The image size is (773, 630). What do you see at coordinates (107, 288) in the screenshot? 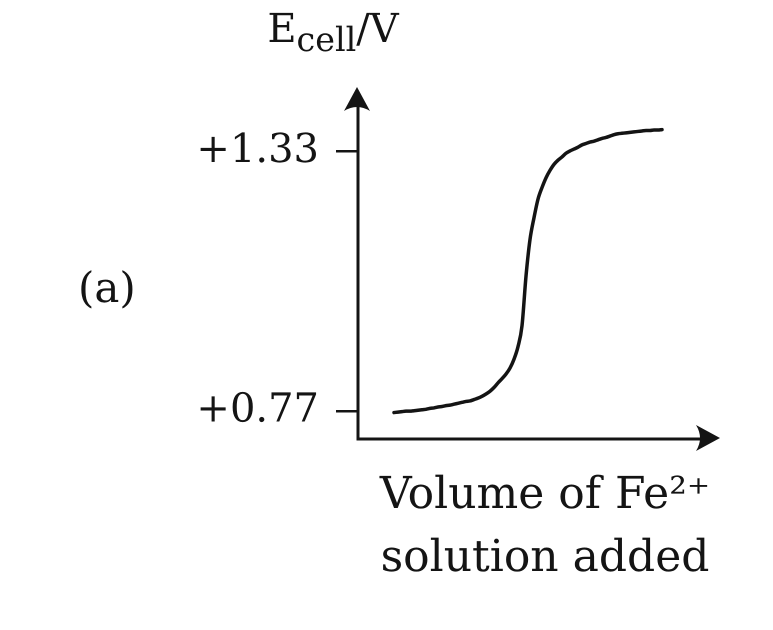
I see `text: (a)` at bounding box center [107, 288].